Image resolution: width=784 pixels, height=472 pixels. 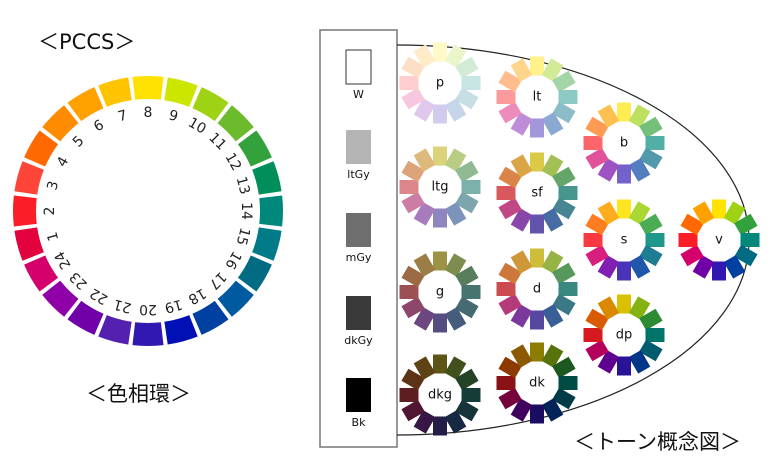 I want to click on gray-swatch-mGy, so click(x=358, y=230).